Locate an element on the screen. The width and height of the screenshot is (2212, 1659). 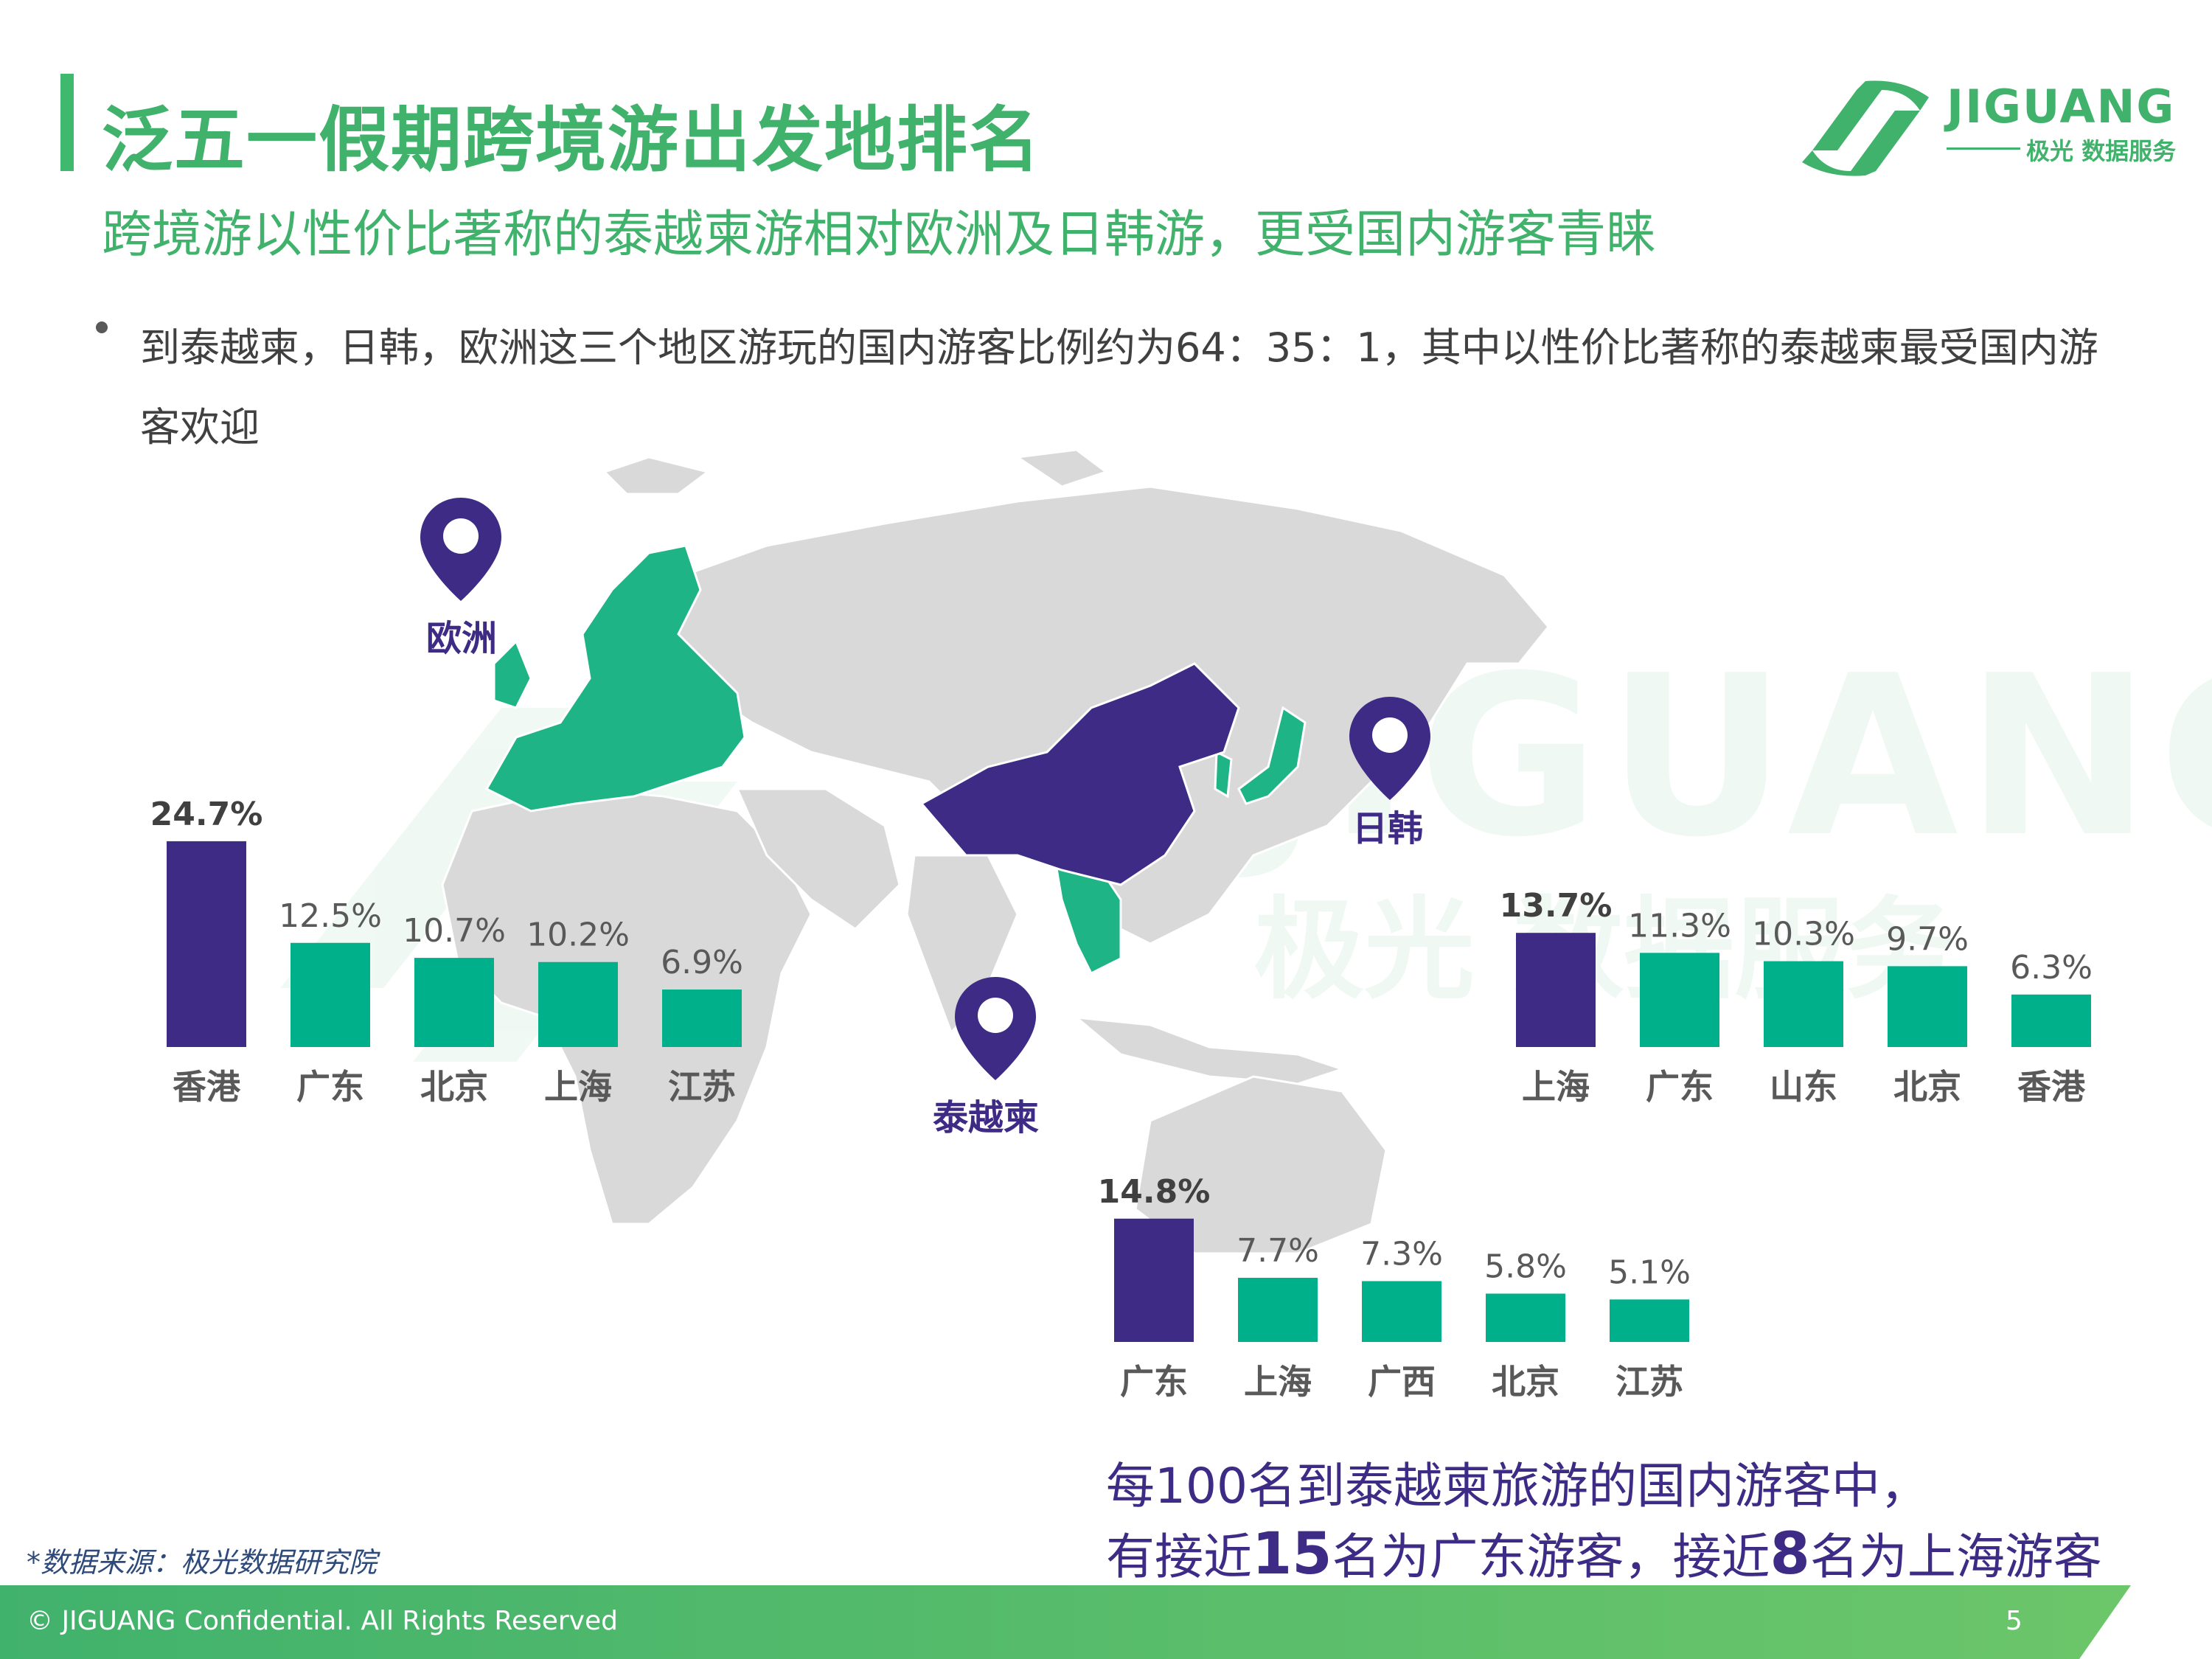
europe-pin-label: 欧洲 is located at coordinates (462, 638).